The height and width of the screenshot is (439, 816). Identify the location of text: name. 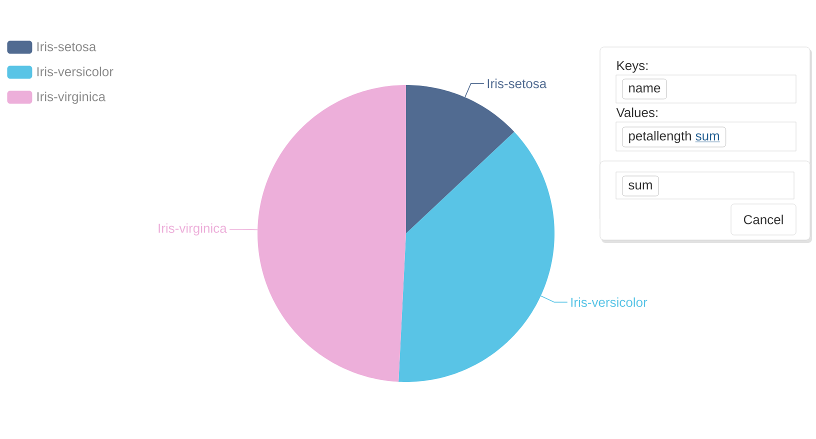
(644, 89).